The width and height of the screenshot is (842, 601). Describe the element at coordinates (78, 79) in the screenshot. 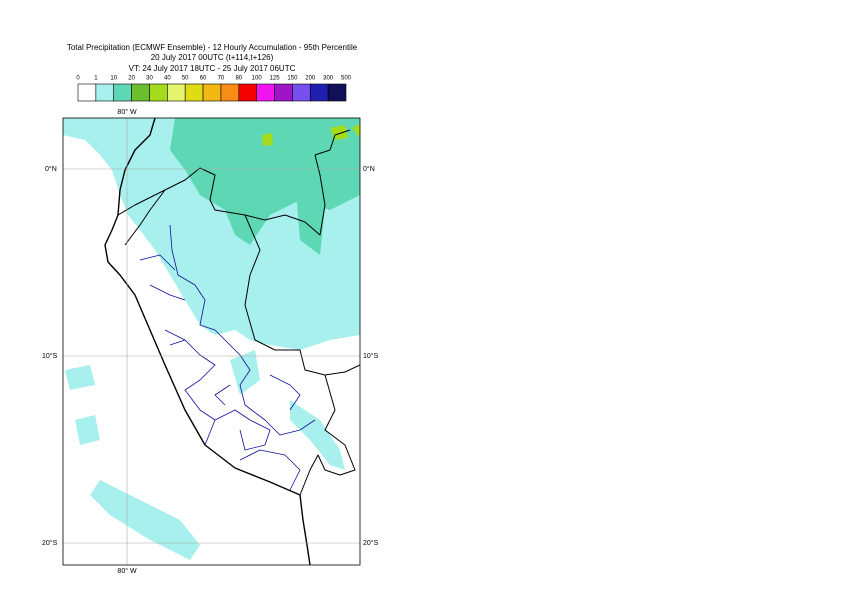

I see `legend-label: 0` at that location.